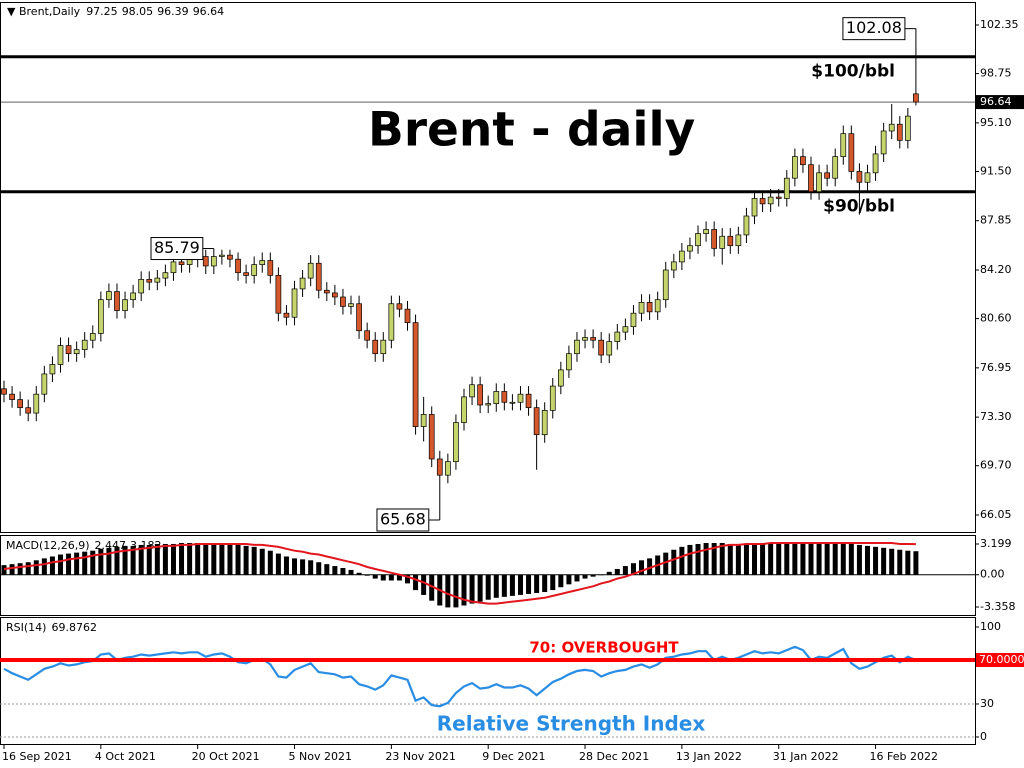 The width and height of the screenshot is (1024, 768). Describe the element at coordinates (604, 648) in the screenshot. I see `overbought-text: 70: OVERBOUGHT` at that location.